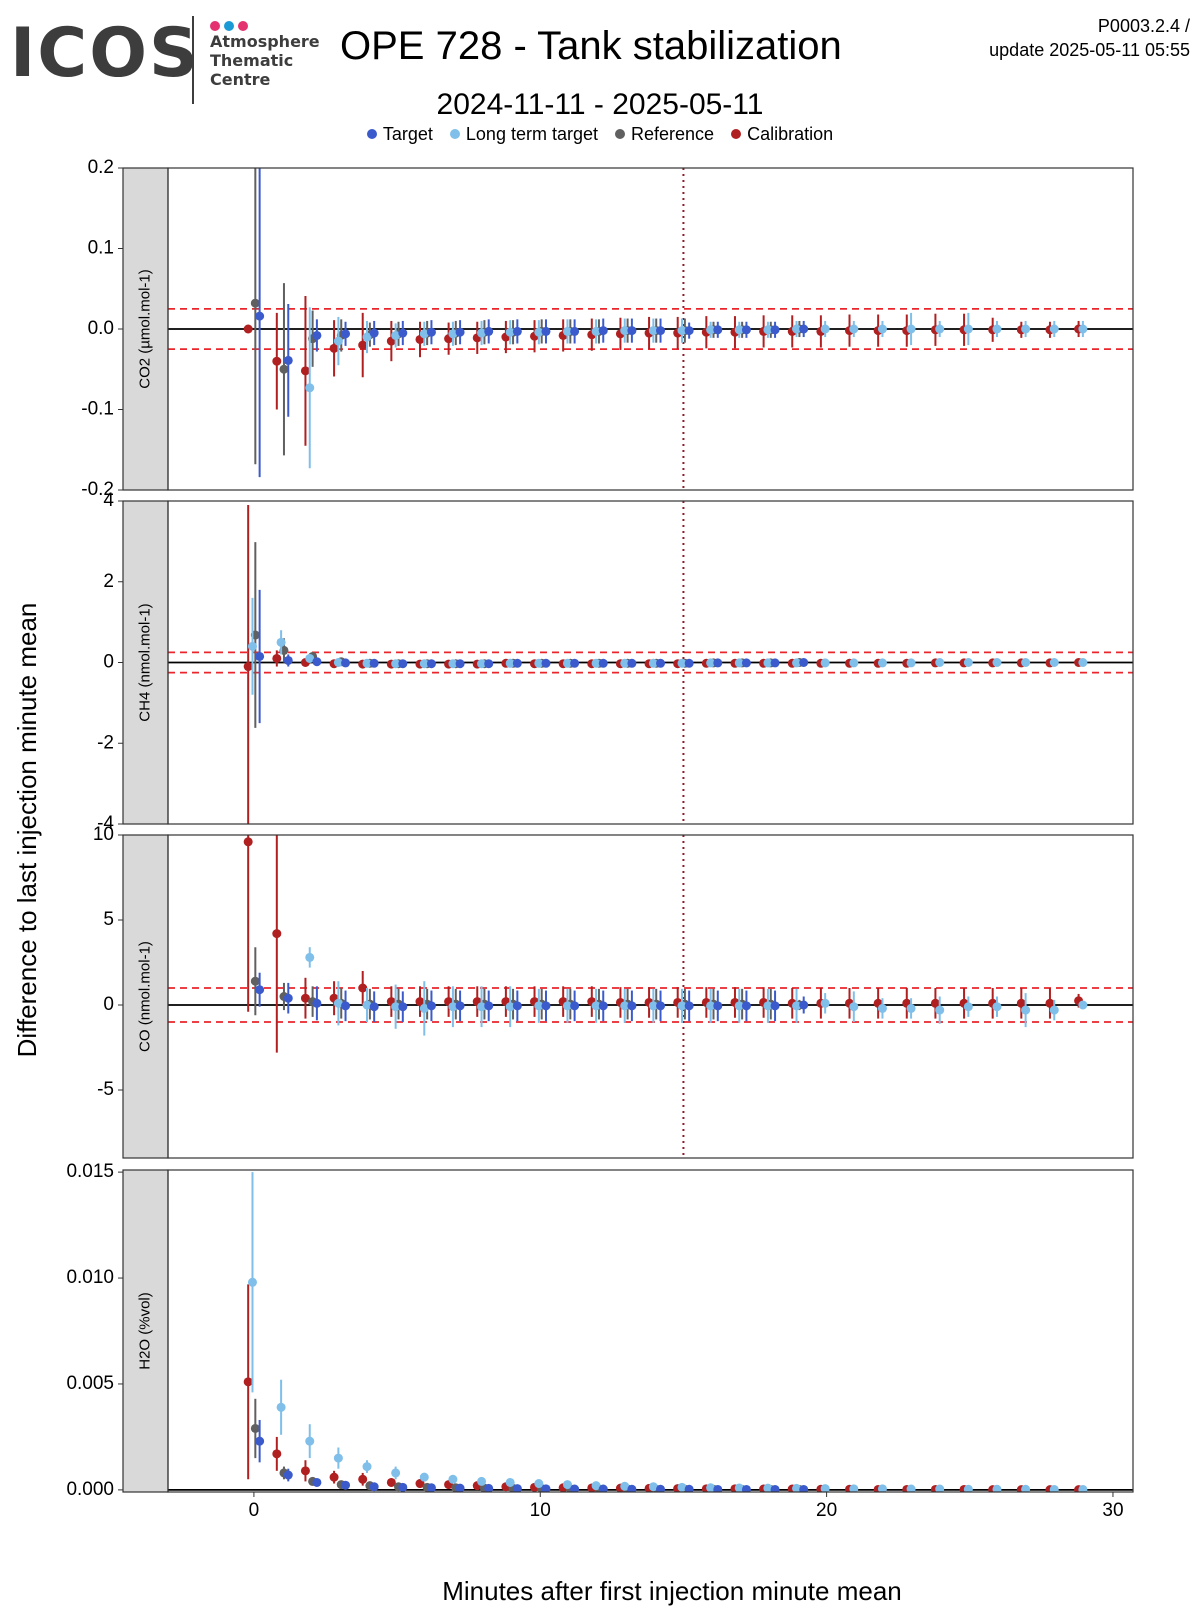 Image resolution: width=1200 pixels, height=1620 pixels. I want to click on y-tick-label: 0.1, so click(101, 248).